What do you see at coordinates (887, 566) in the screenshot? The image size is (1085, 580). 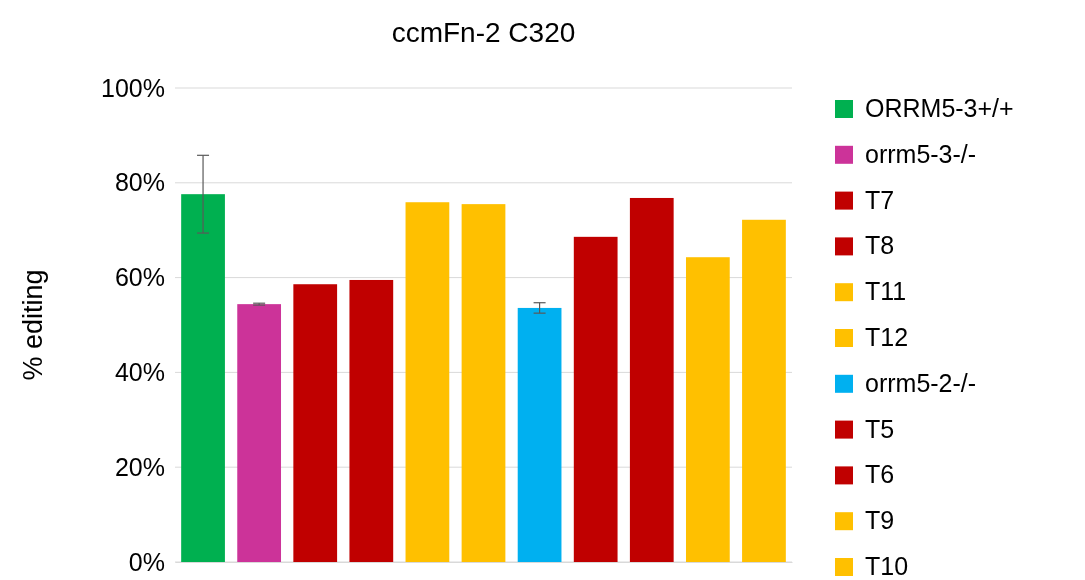 I see `legend-label: T10` at bounding box center [887, 566].